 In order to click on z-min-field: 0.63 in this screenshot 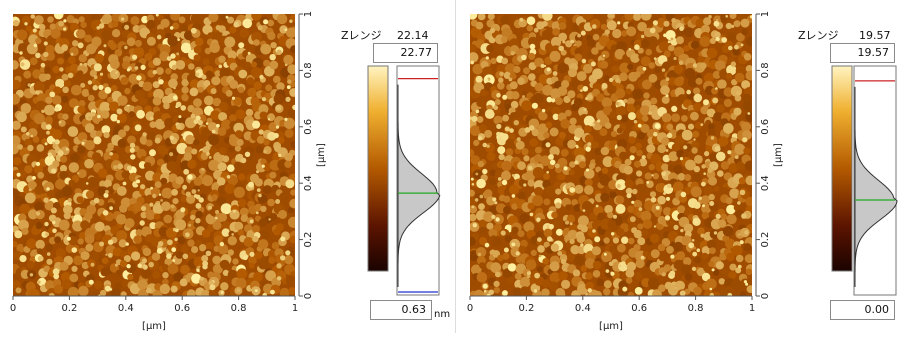, I will do `click(401, 310)`.